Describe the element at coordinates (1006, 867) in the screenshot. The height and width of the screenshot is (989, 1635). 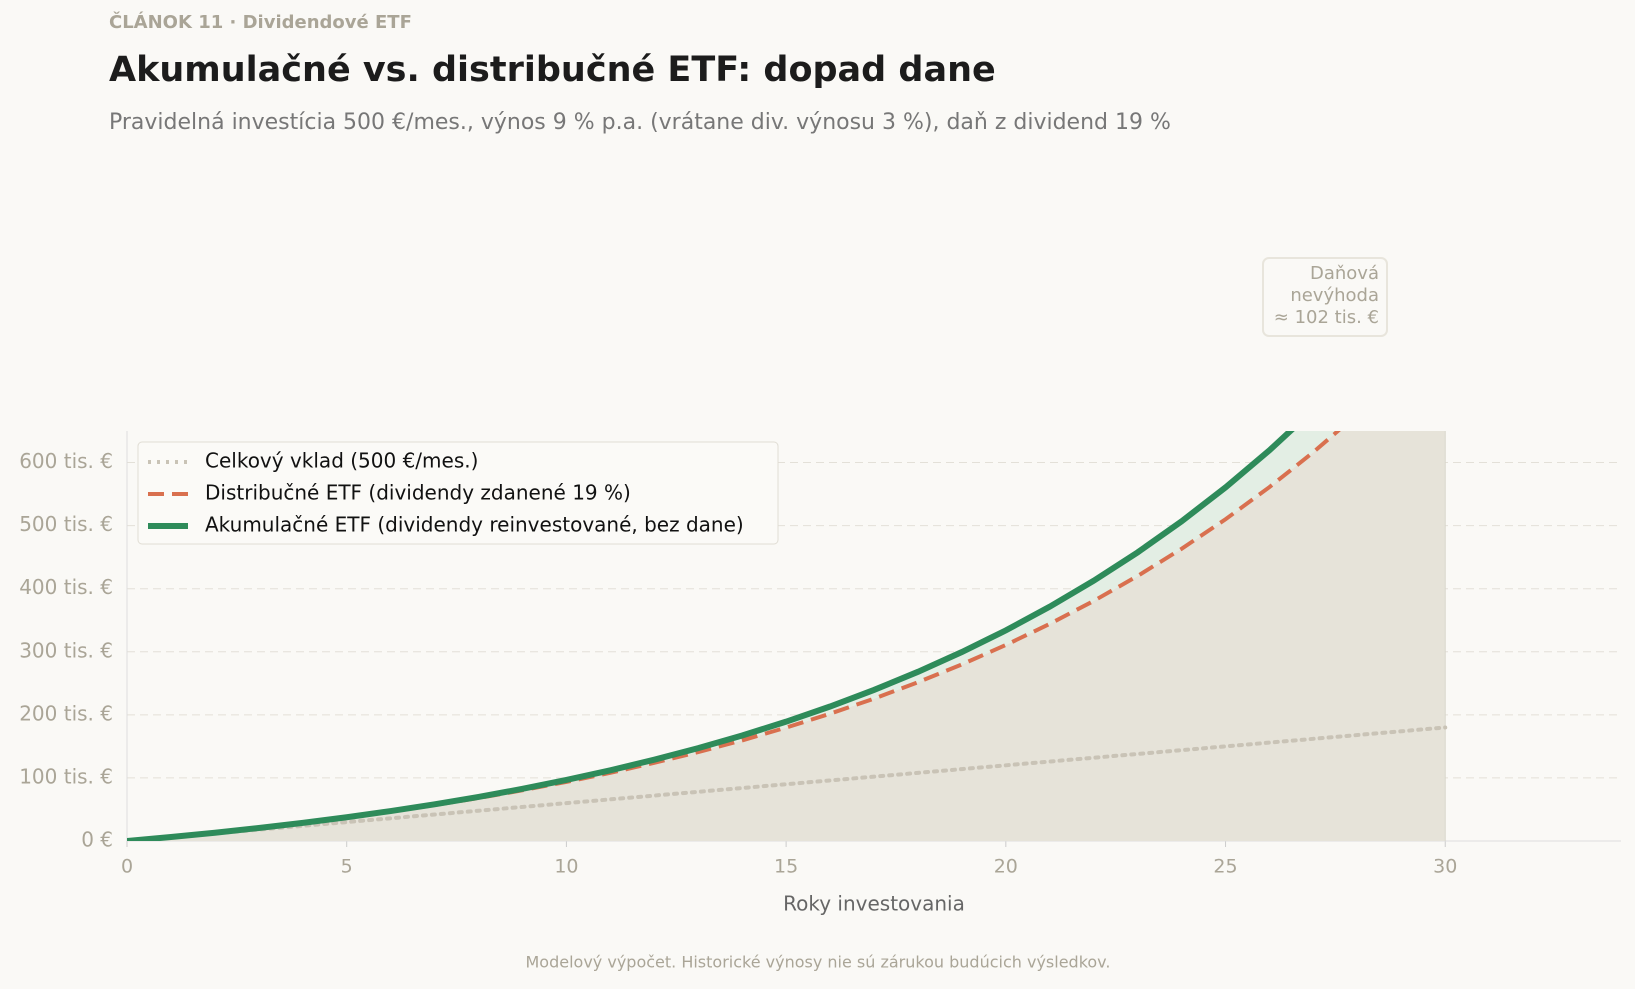
I see `x-tick-label: 20` at that location.